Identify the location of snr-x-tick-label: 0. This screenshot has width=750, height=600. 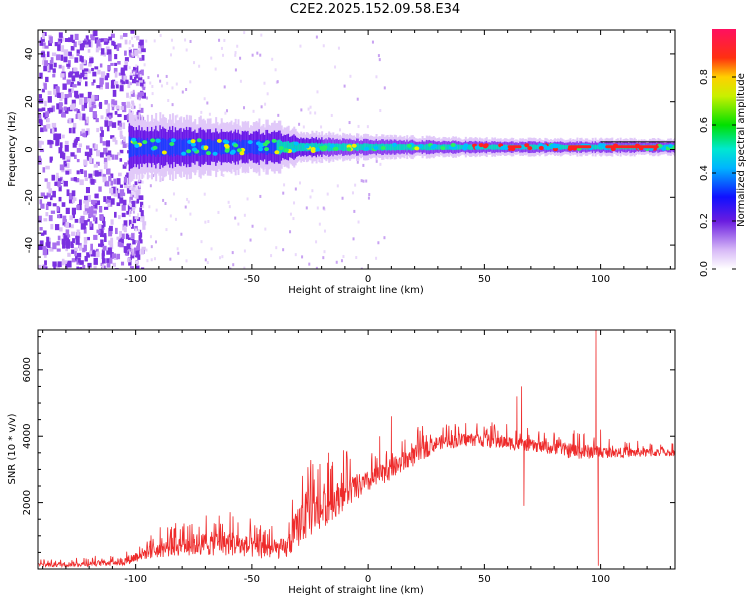
(368, 579).